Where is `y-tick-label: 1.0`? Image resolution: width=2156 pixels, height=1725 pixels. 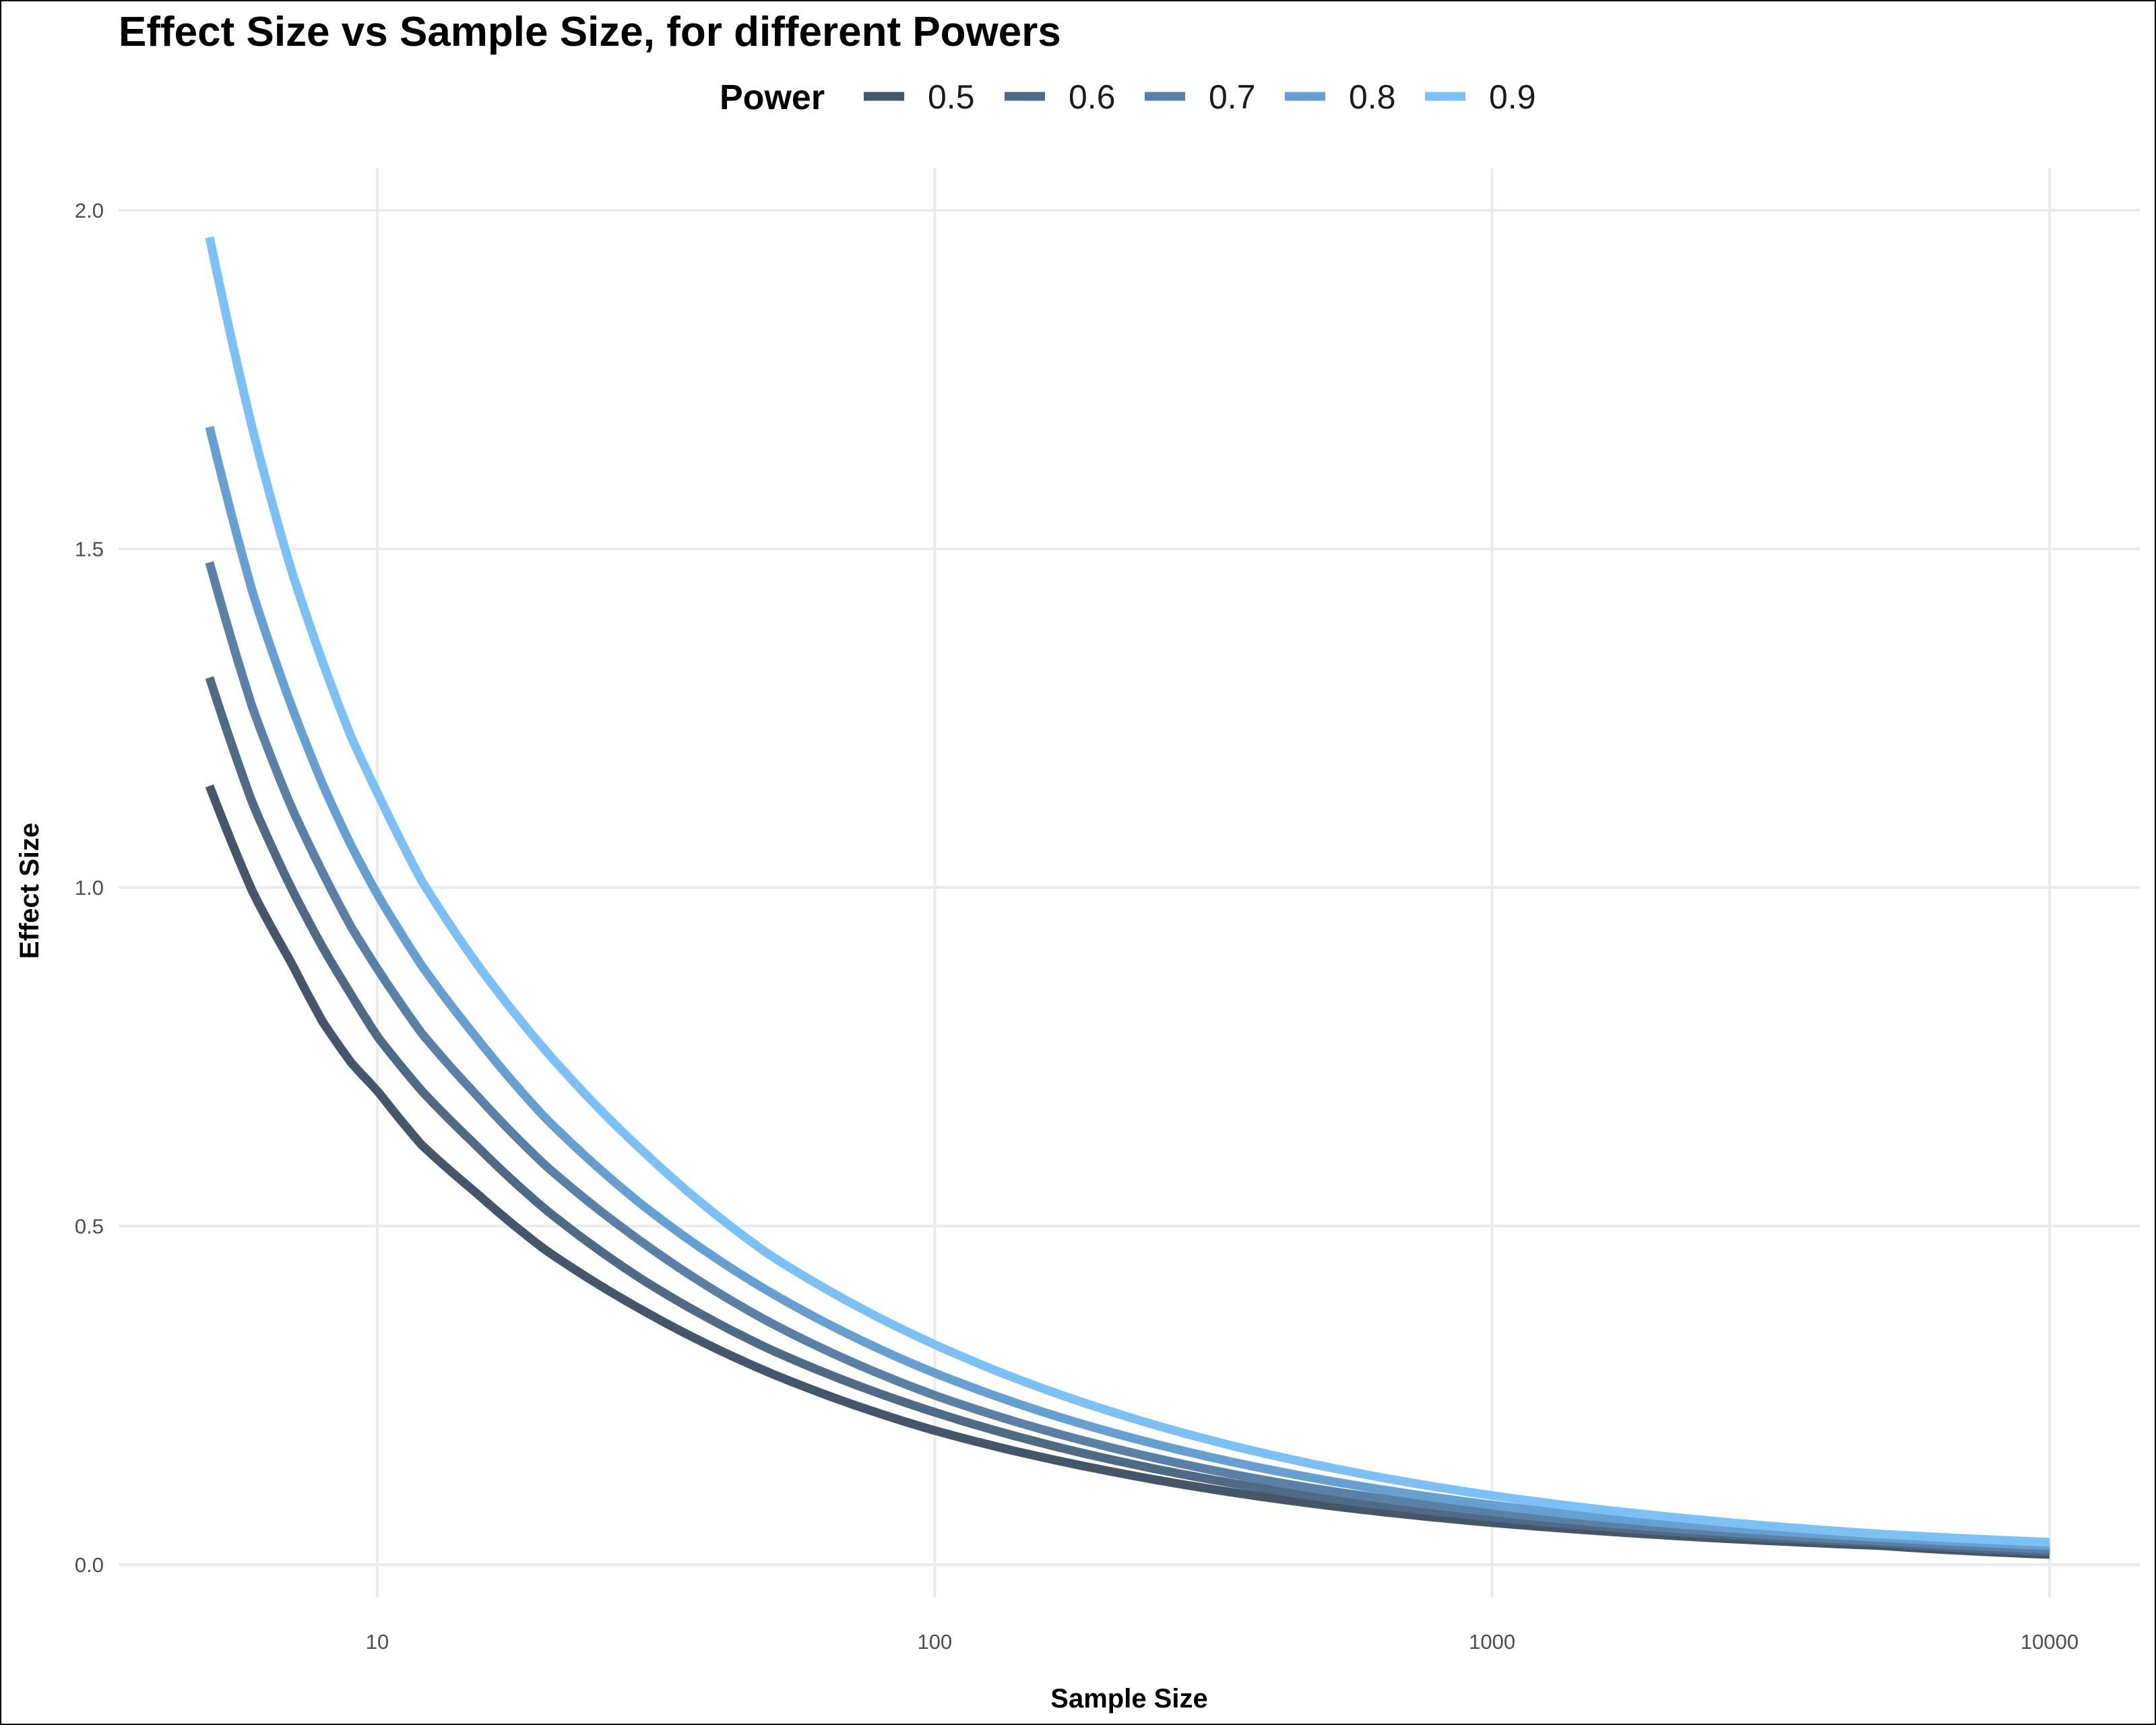
y-tick-label: 1.0 is located at coordinates (89, 888).